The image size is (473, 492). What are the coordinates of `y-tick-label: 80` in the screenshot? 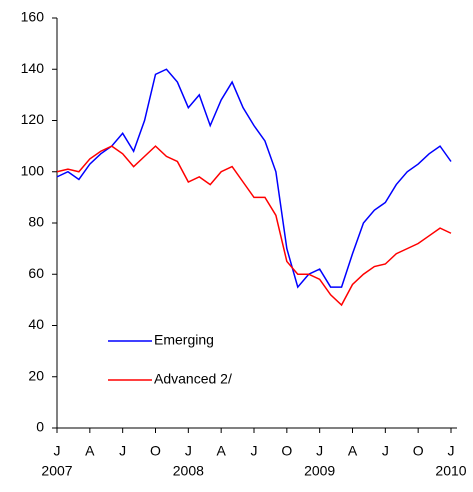 It's located at (36, 222).